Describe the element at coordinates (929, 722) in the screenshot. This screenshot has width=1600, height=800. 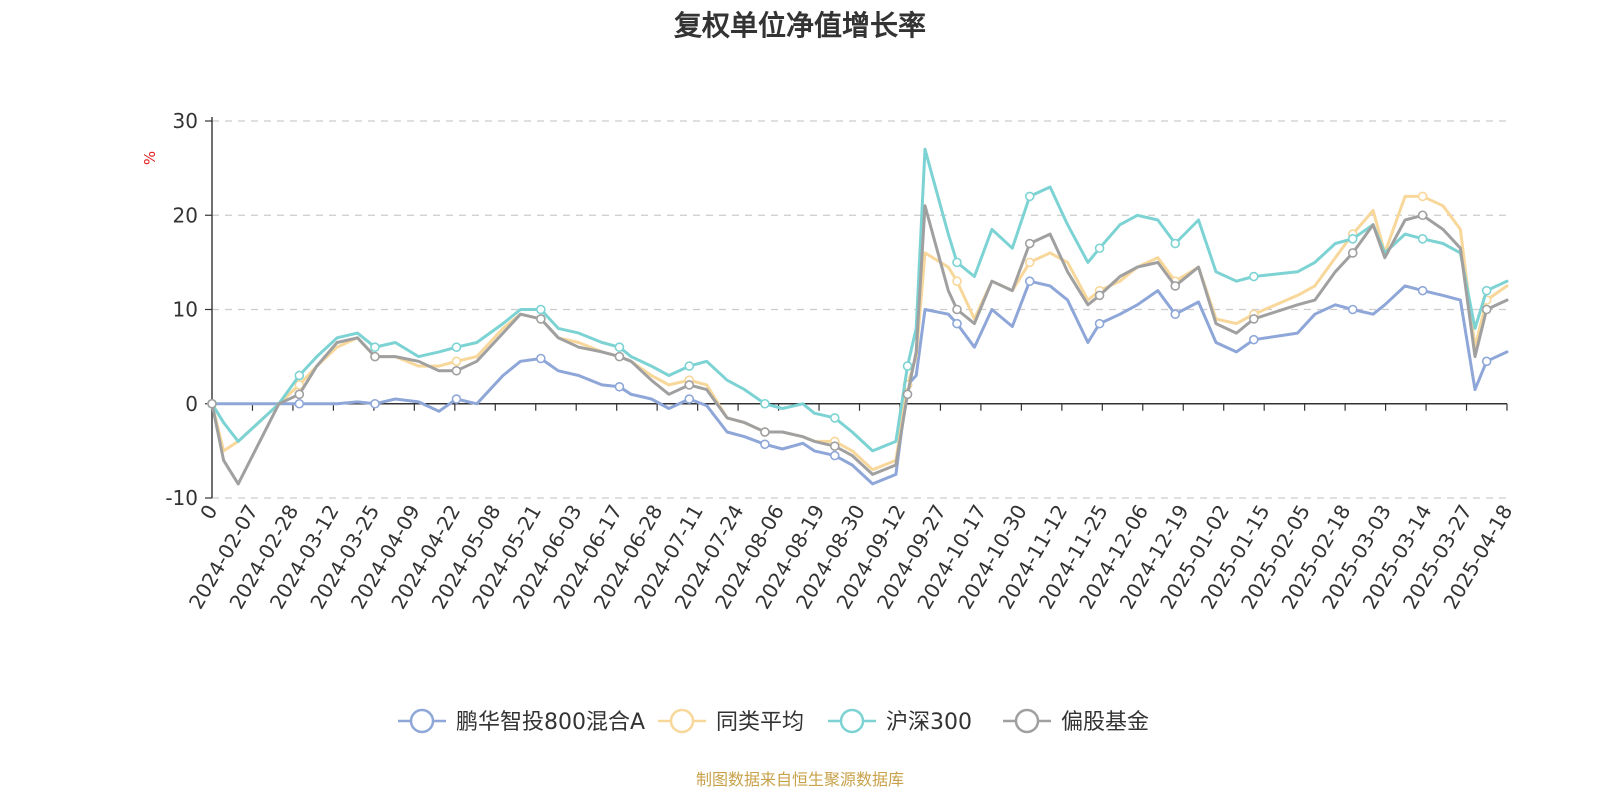
I see `legend-label: 沪深300` at that location.